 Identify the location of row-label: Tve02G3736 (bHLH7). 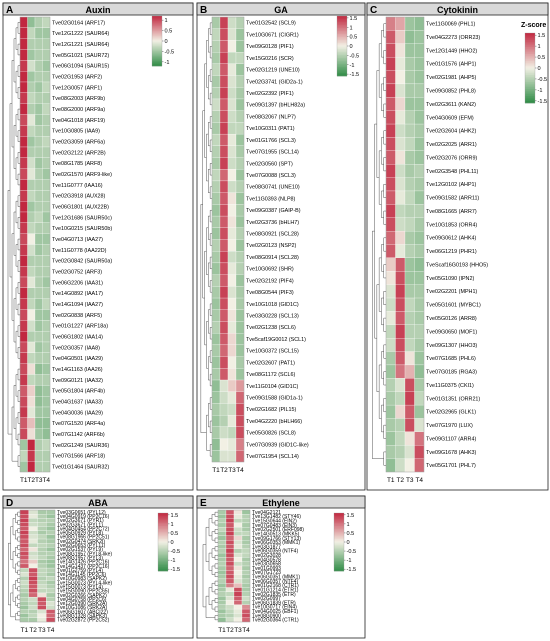
(272, 223).